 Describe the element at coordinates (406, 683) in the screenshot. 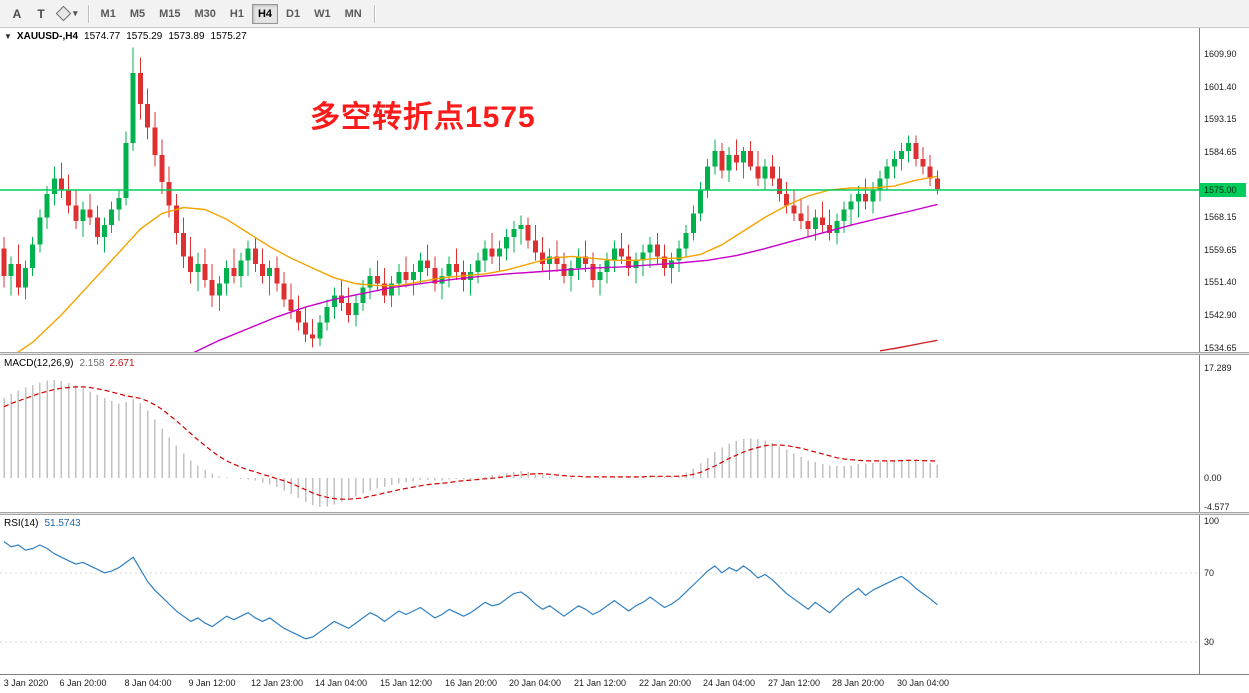

I see `time-axis-label: 15 Jan 12:00` at that location.